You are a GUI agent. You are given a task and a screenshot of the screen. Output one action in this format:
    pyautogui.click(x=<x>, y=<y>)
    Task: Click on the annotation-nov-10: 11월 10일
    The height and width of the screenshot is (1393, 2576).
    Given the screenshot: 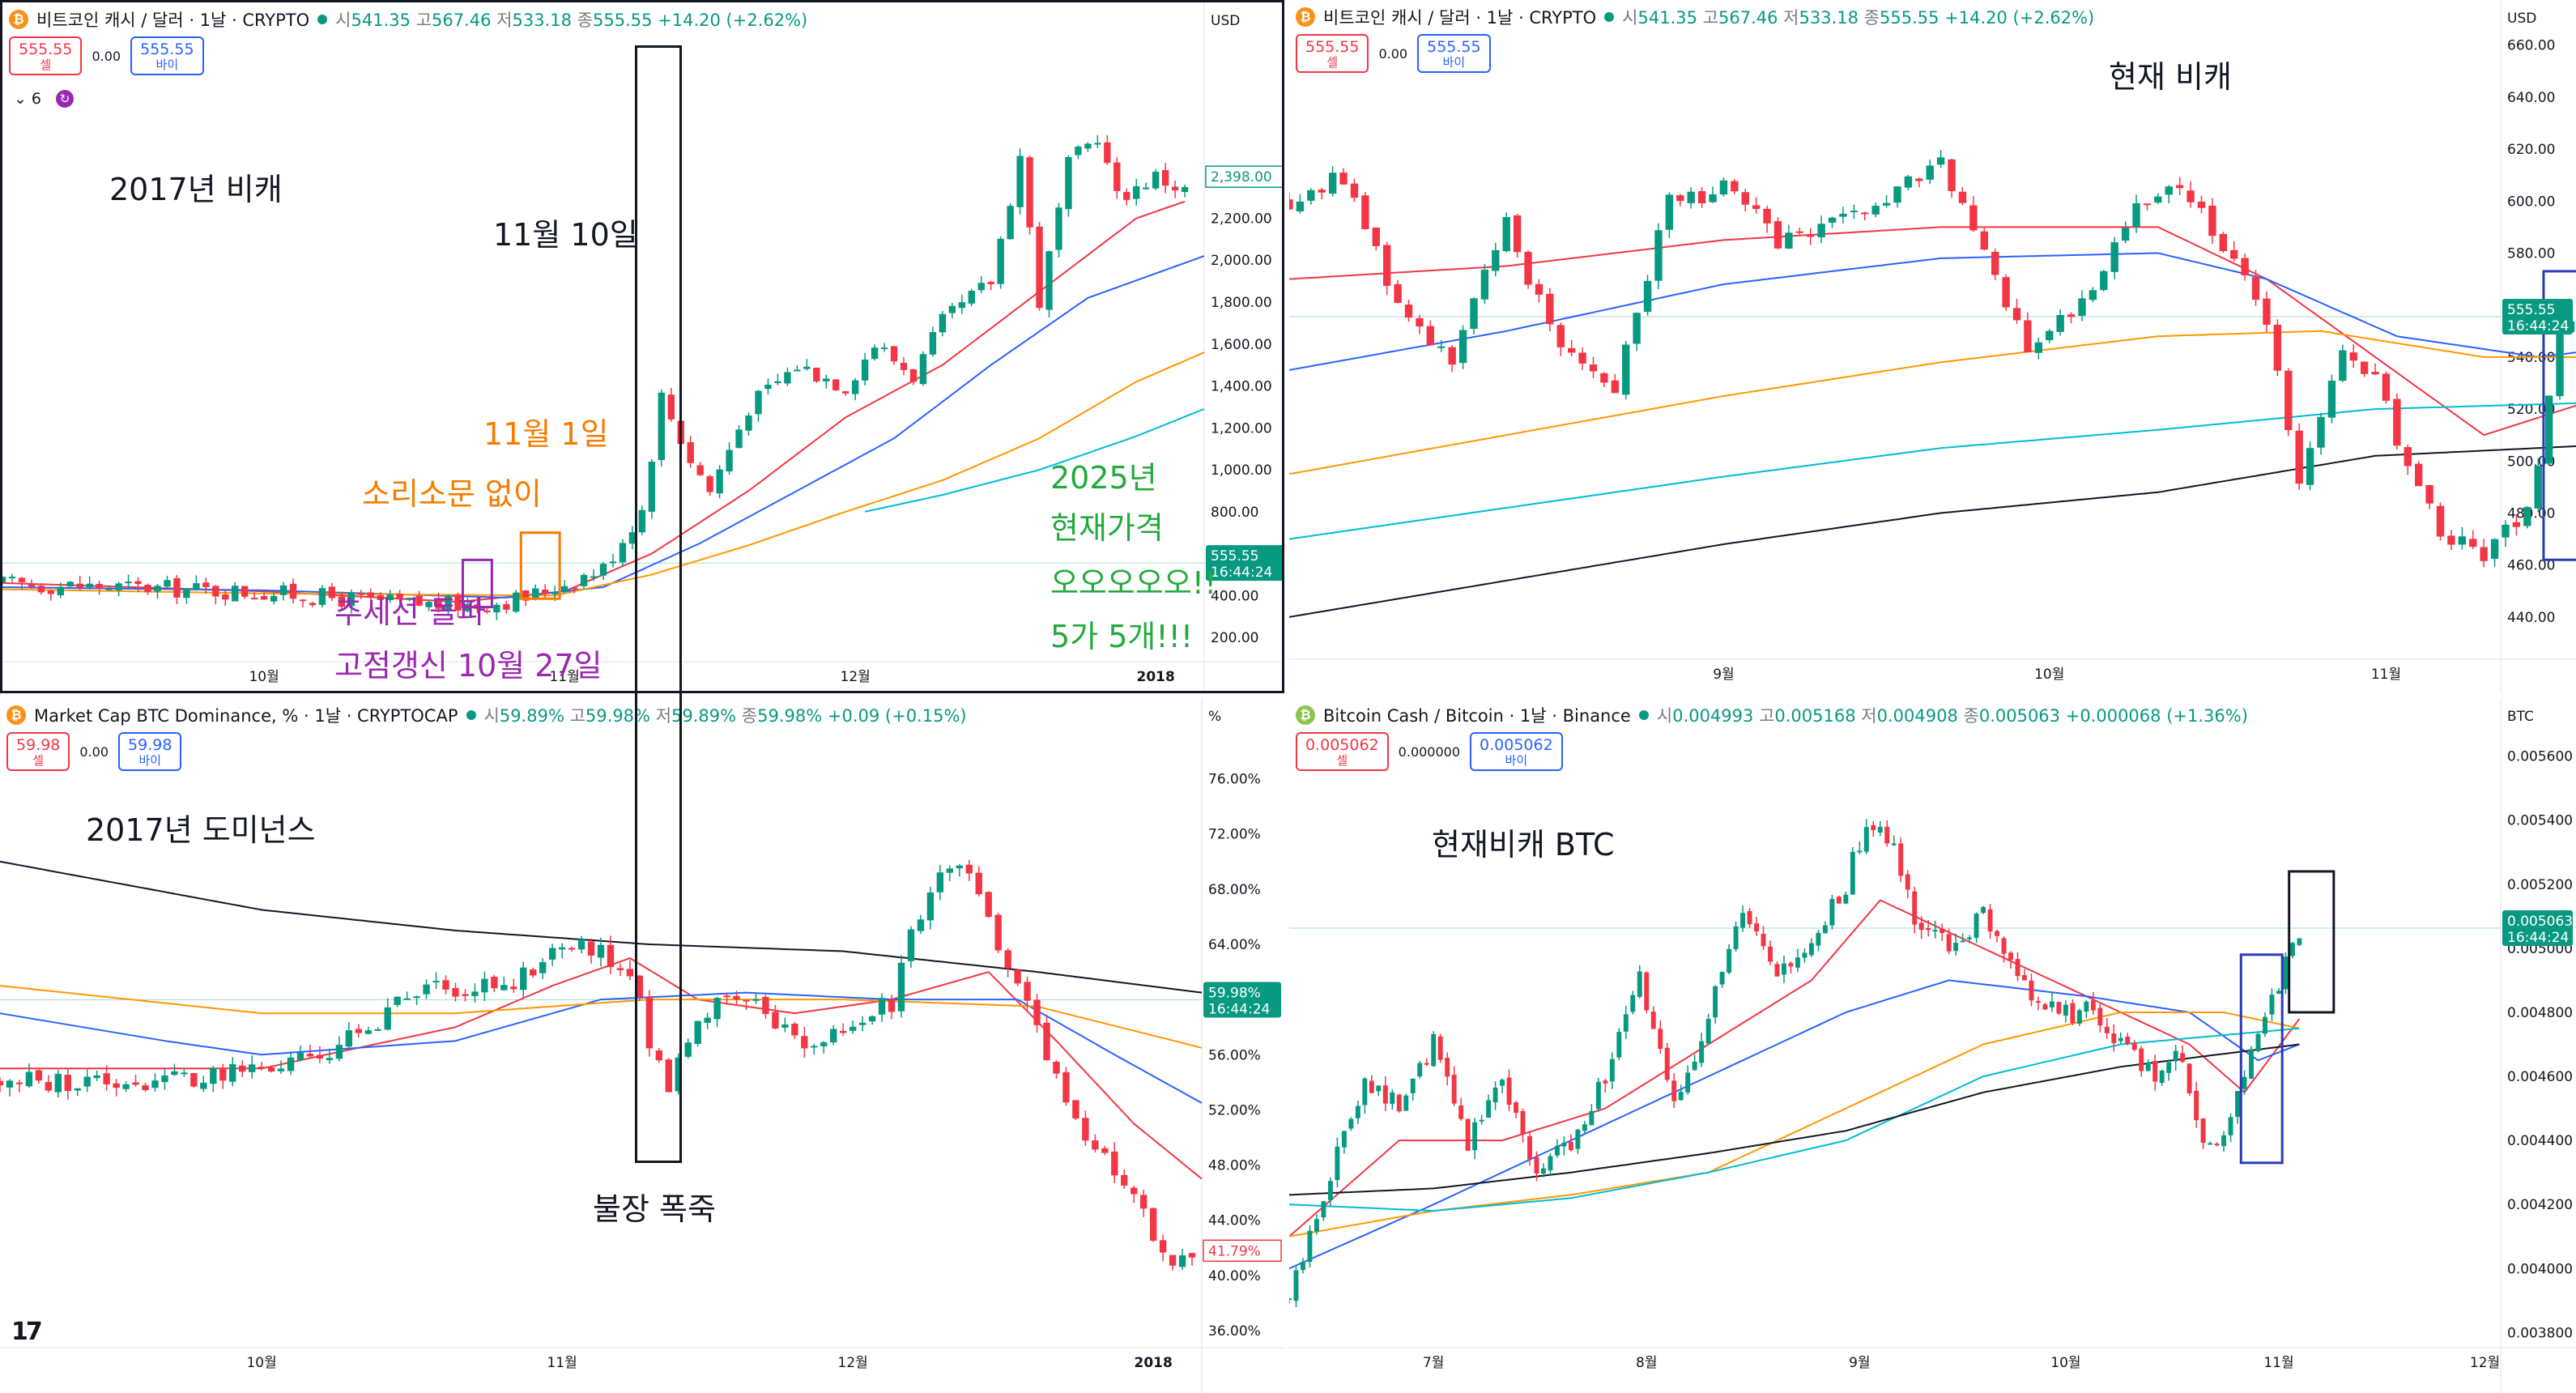 What is the action you would take?
    pyautogui.click(x=565, y=235)
    